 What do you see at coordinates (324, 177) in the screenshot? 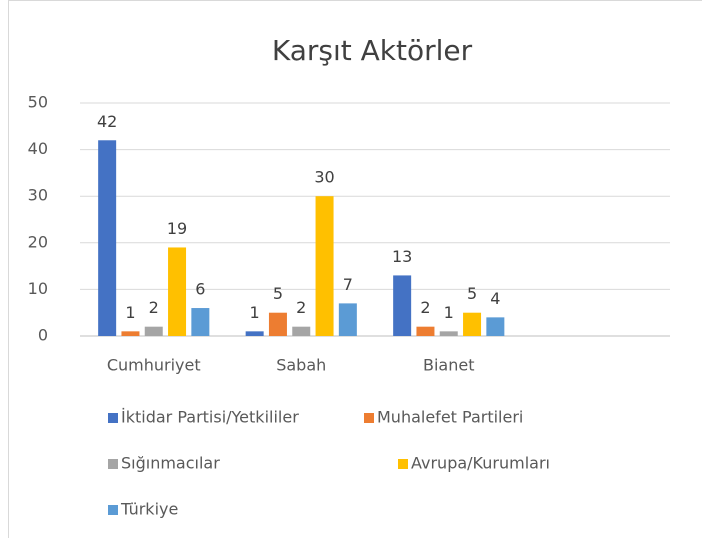
I see `data-label: 30` at bounding box center [324, 177].